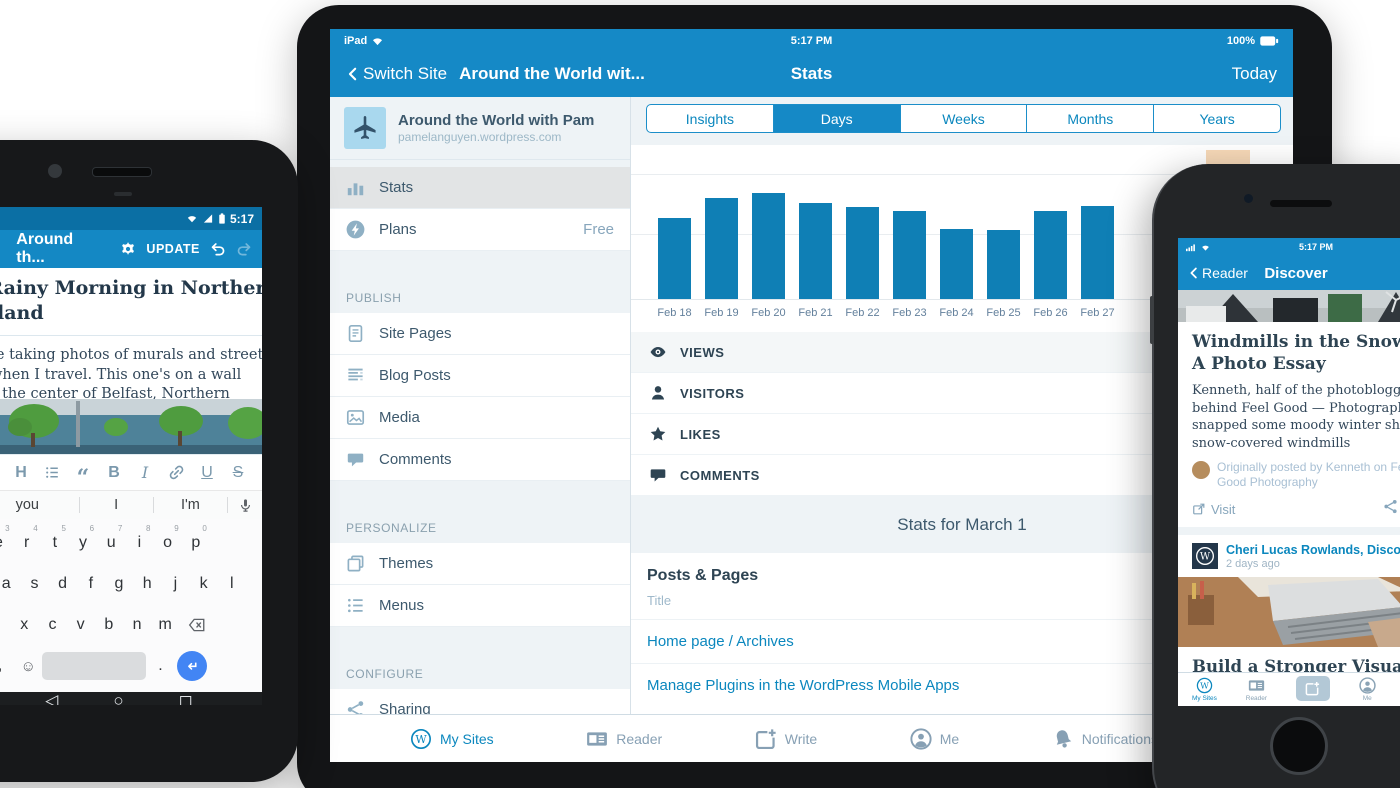 The width and height of the screenshot is (1400, 788). What do you see at coordinates (80, 624) in the screenshot?
I see `key-v: v` at bounding box center [80, 624].